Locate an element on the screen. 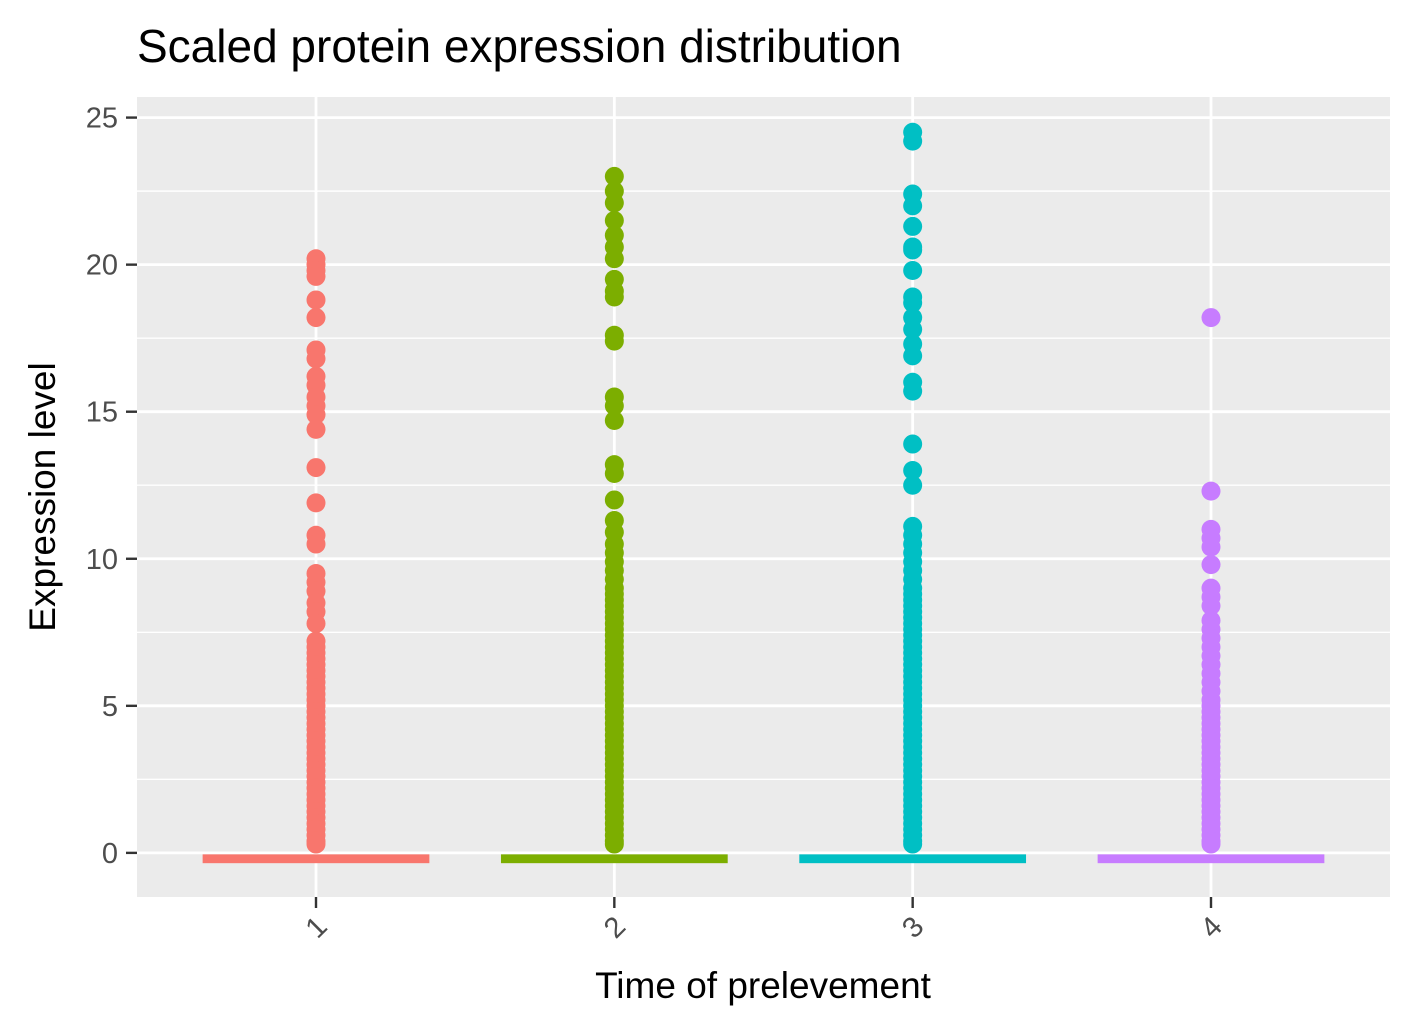  y-axis: 0 5 10 15 20 25 is located at coordinates (111, 486).